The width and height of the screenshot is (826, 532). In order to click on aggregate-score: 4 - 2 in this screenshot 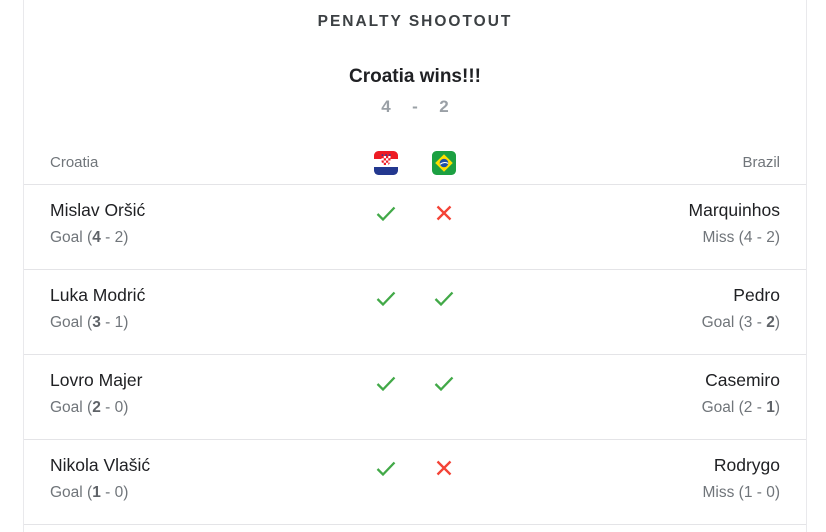, I will do `click(415, 107)`.